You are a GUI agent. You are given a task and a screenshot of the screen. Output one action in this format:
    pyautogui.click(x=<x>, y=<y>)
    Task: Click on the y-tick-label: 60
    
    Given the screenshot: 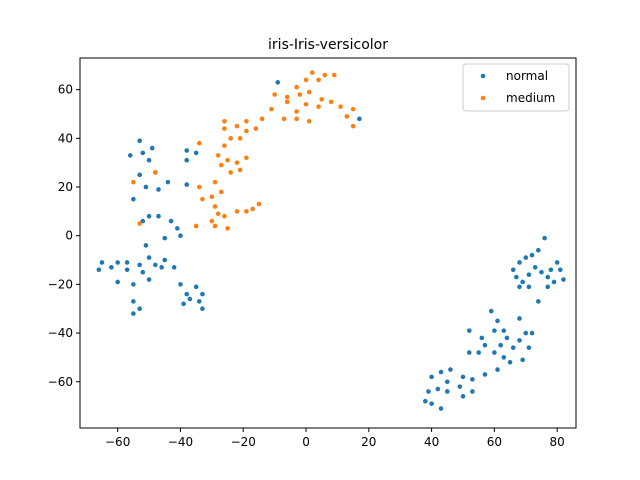 What is the action you would take?
    pyautogui.click(x=65, y=90)
    